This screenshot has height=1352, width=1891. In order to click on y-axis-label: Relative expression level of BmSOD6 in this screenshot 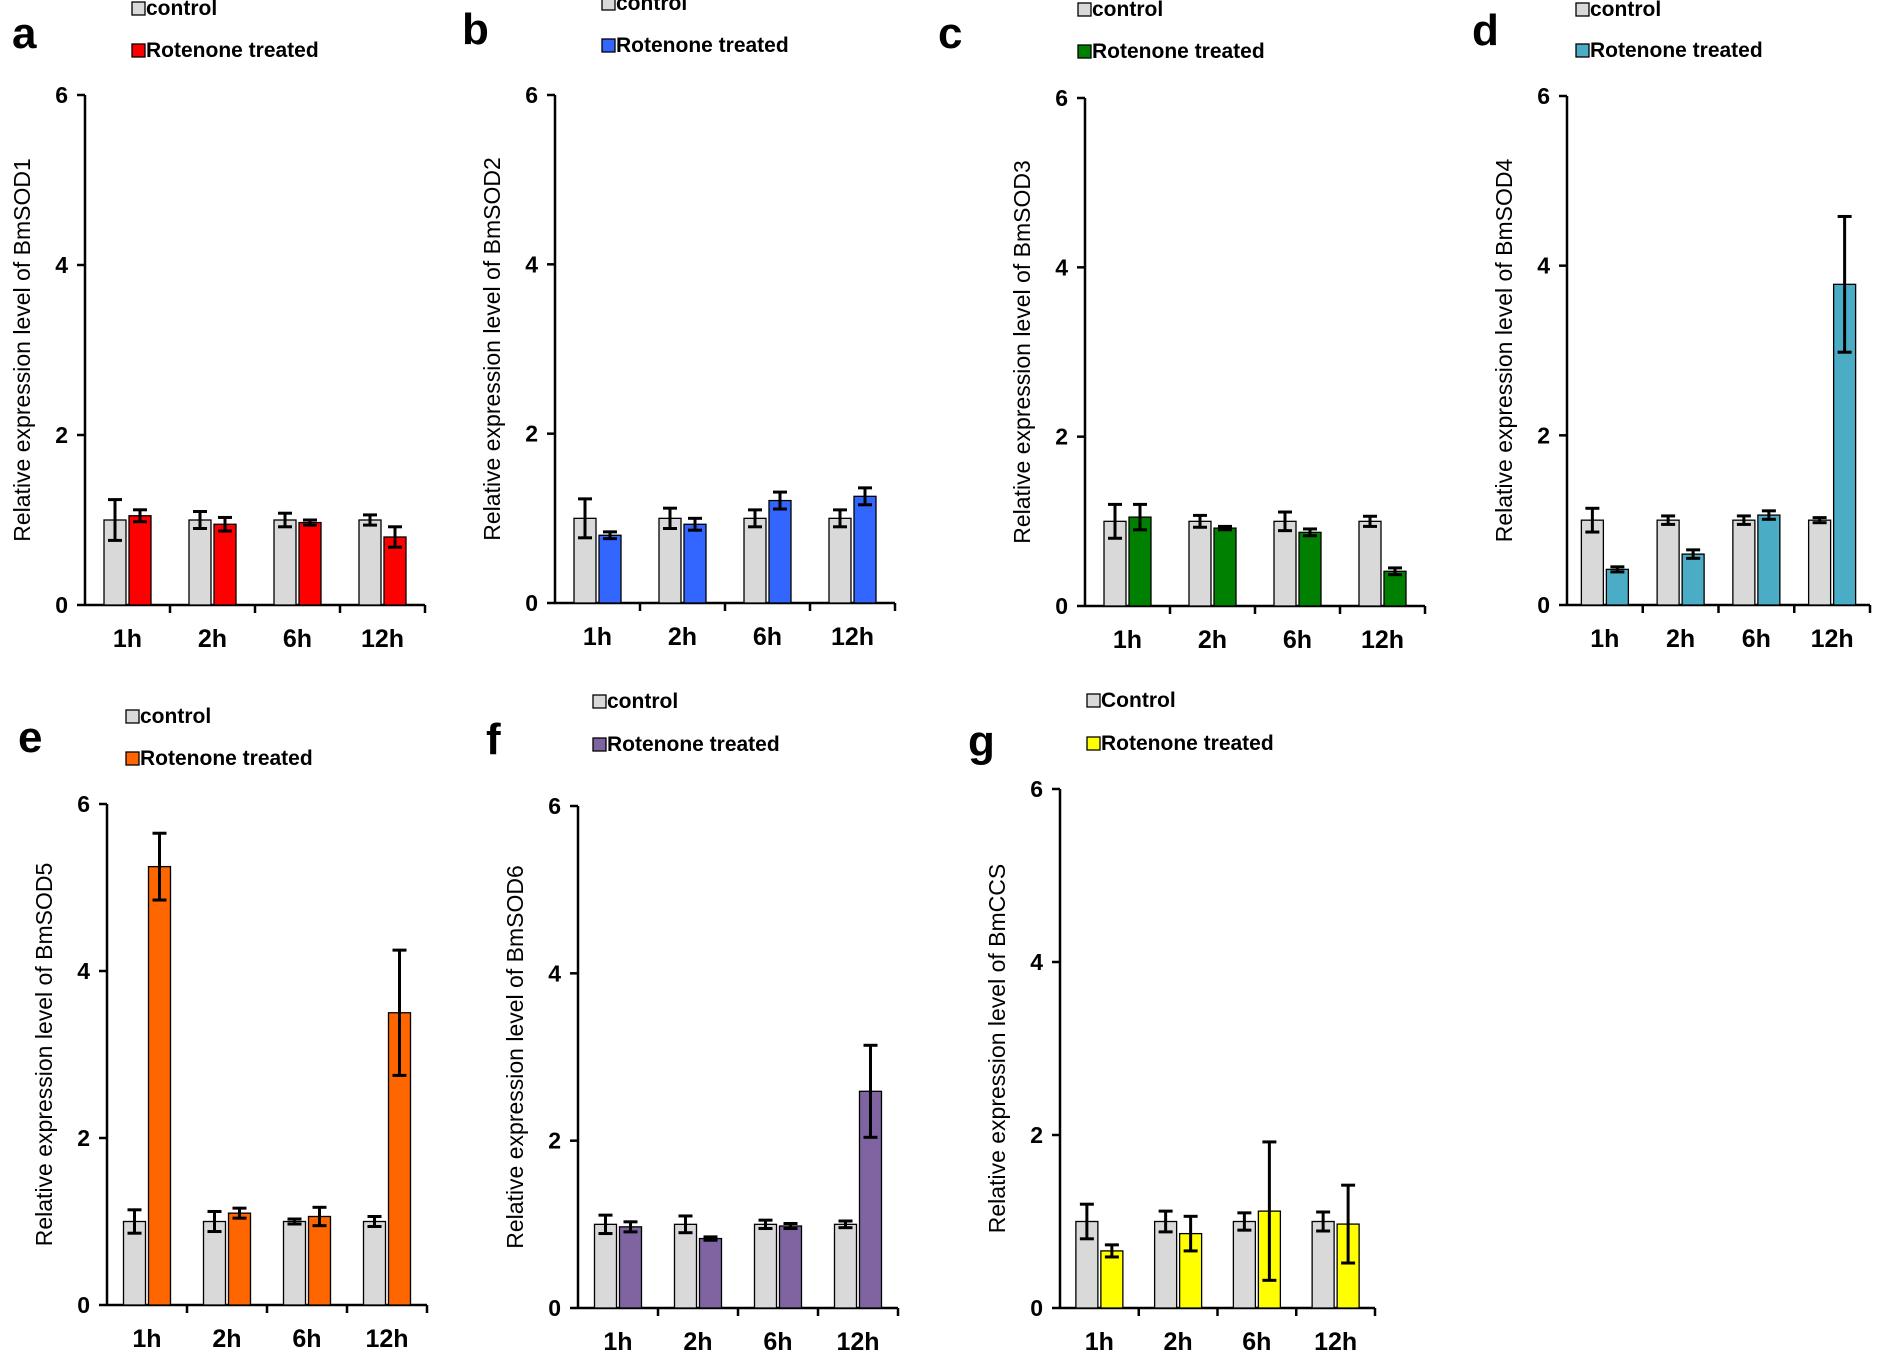, I will do `click(515, 1057)`.